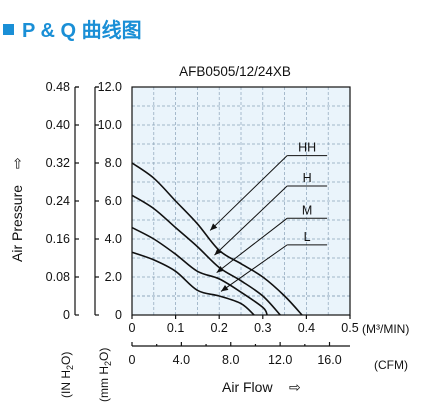 The image size is (426, 409). I want to click on y-secondary-tick-label: 0.40, so click(58, 125).